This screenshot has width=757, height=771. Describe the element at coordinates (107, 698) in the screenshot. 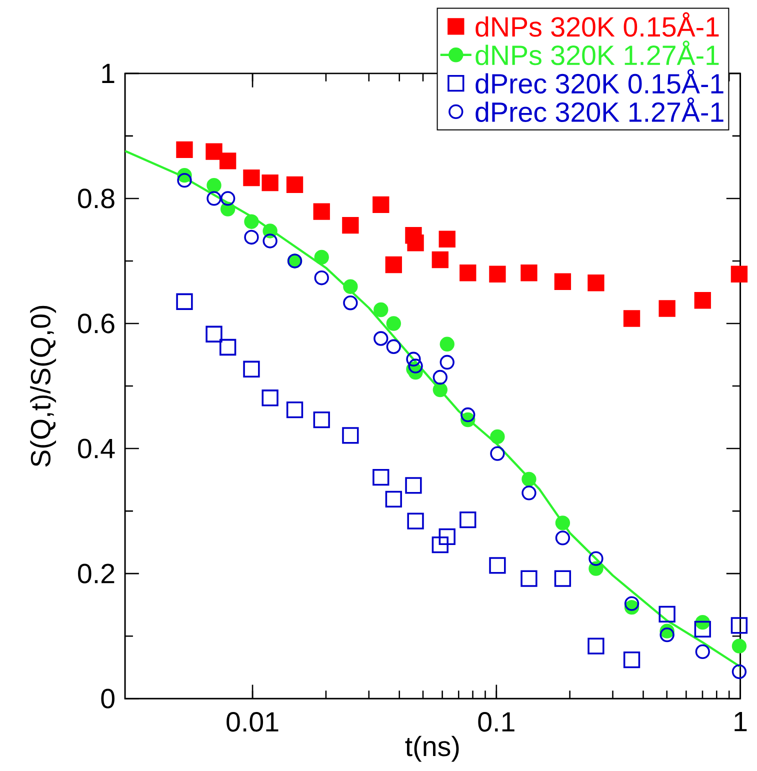

I see `y-tick-label: 0` at that location.